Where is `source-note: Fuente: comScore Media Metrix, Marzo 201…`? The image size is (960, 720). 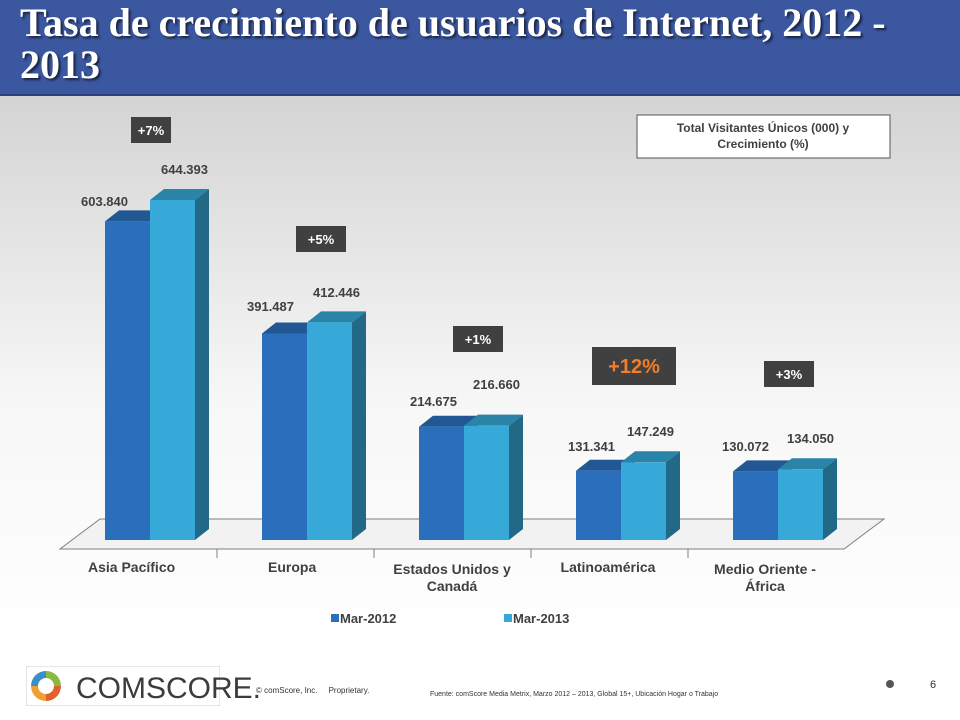 source-note: Fuente: comScore Media Metrix, Marzo 201… is located at coordinates (574, 694).